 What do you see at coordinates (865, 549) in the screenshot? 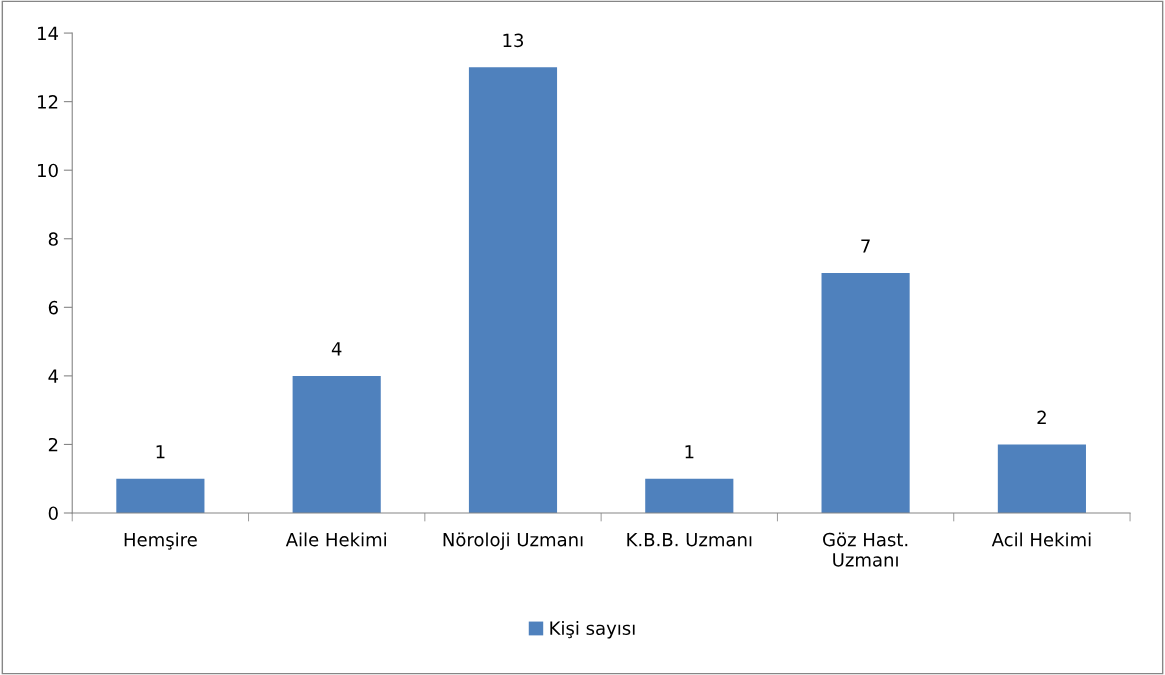
I see `x-tick-label: Göz Hast. Uzmanı` at bounding box center [865, 549].